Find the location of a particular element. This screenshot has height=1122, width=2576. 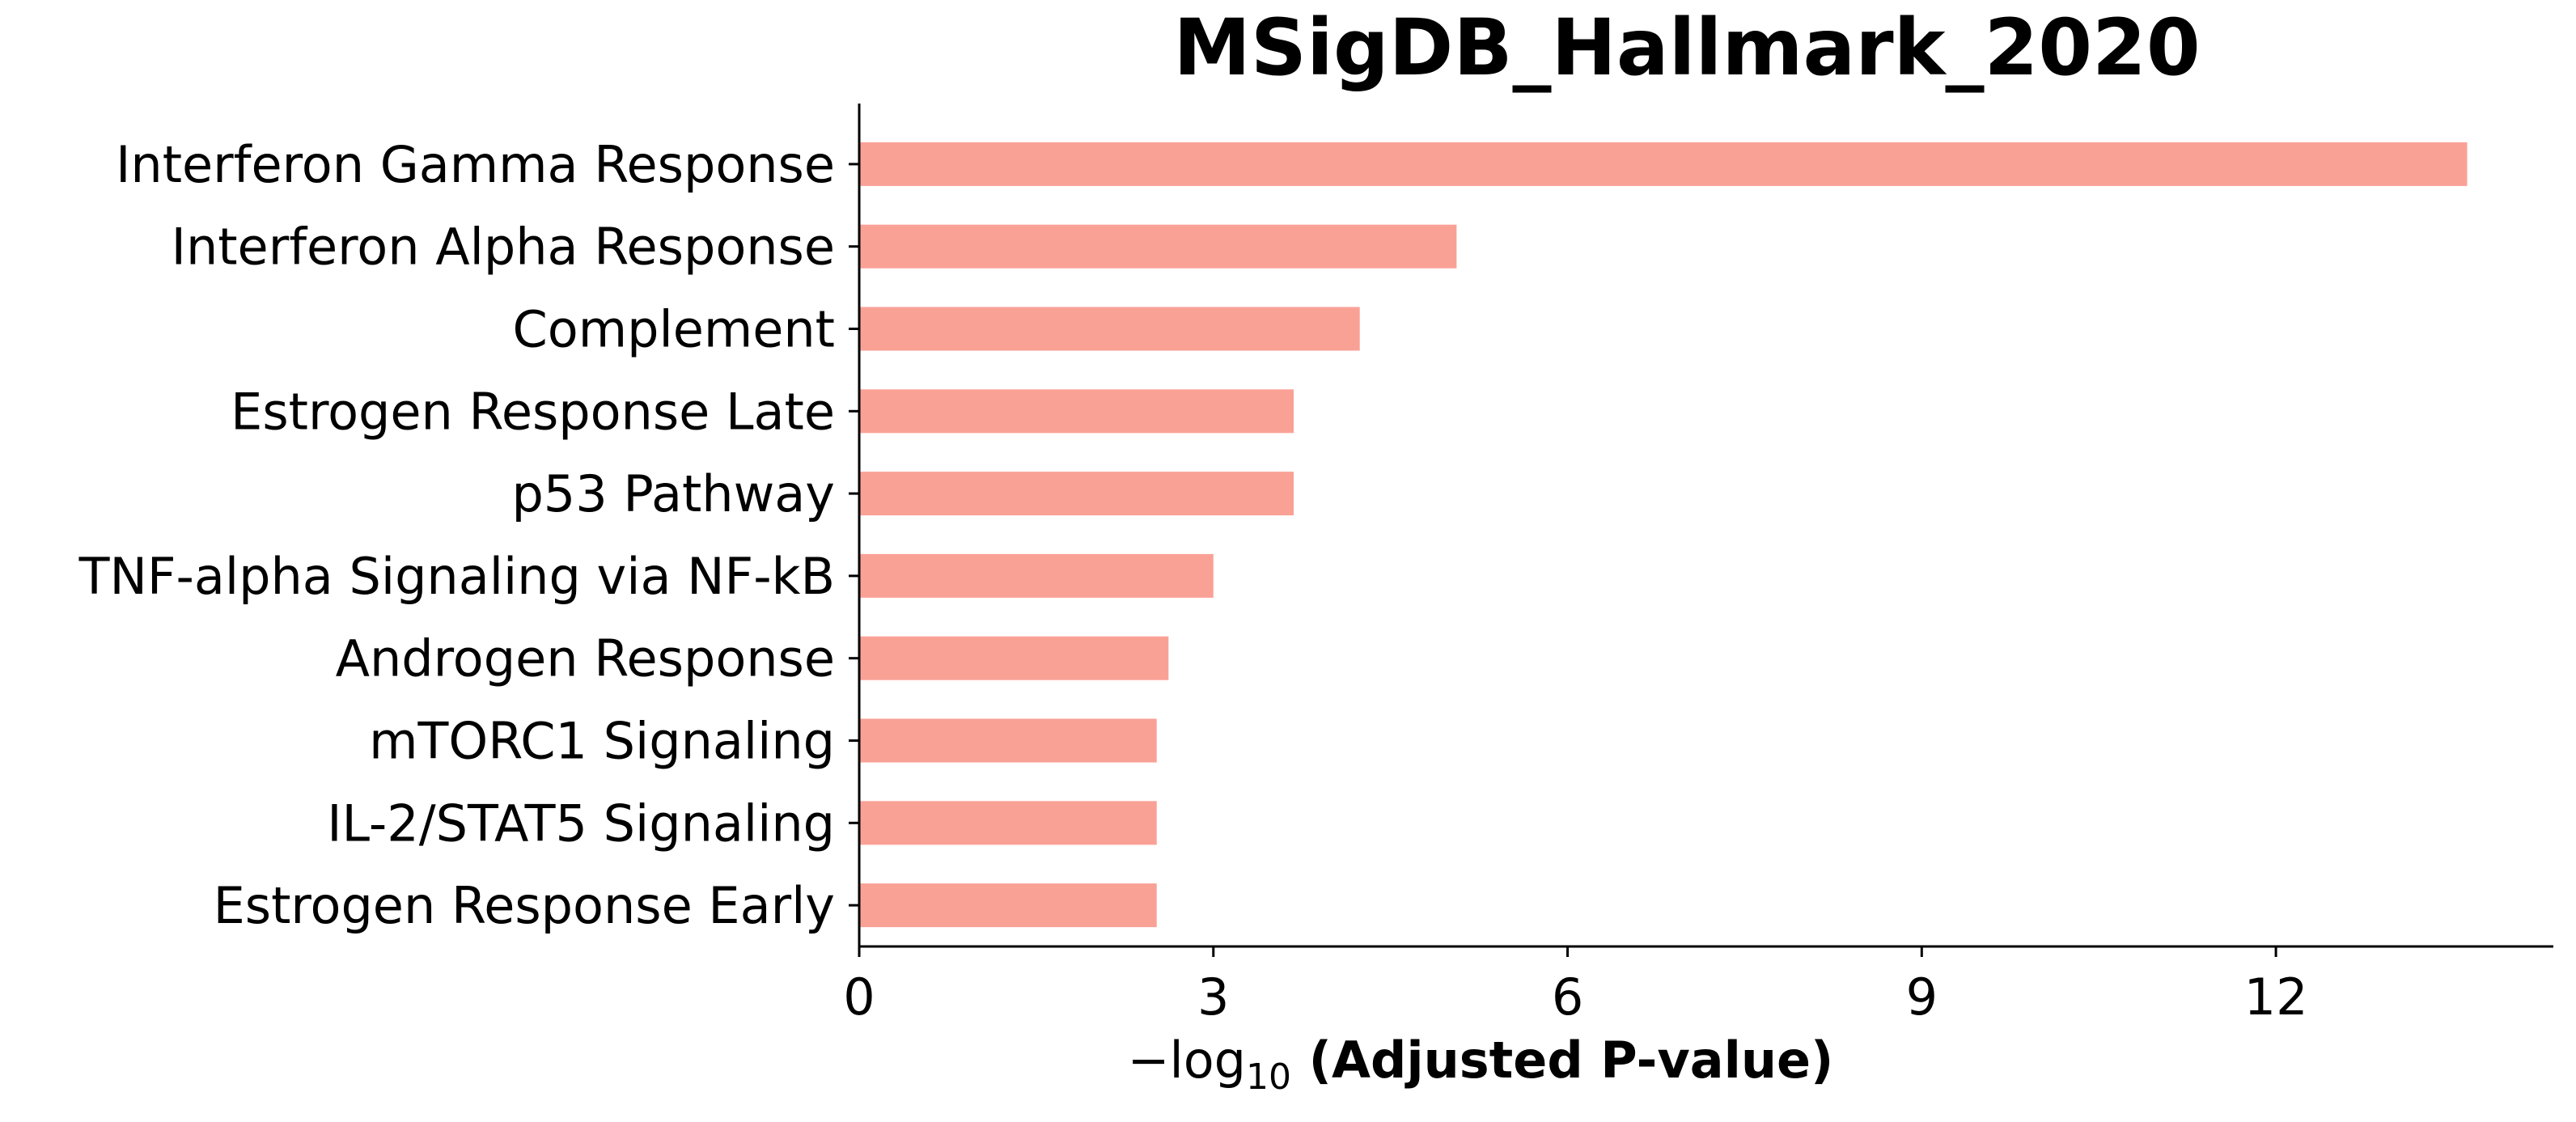

bar-p53-pathway is located at coordinates (1076, 494).